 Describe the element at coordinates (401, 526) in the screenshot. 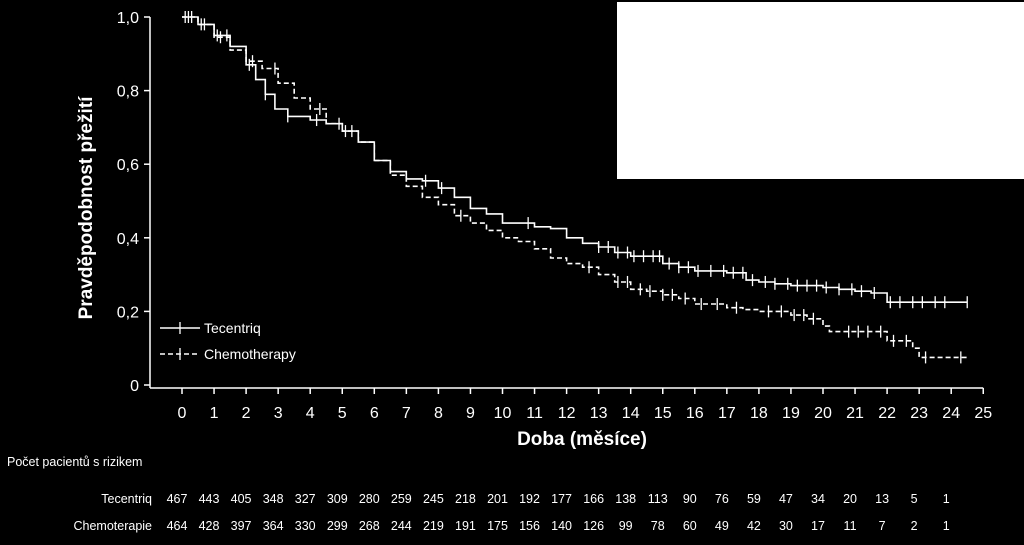

I see `risk-value: 244` at that location.